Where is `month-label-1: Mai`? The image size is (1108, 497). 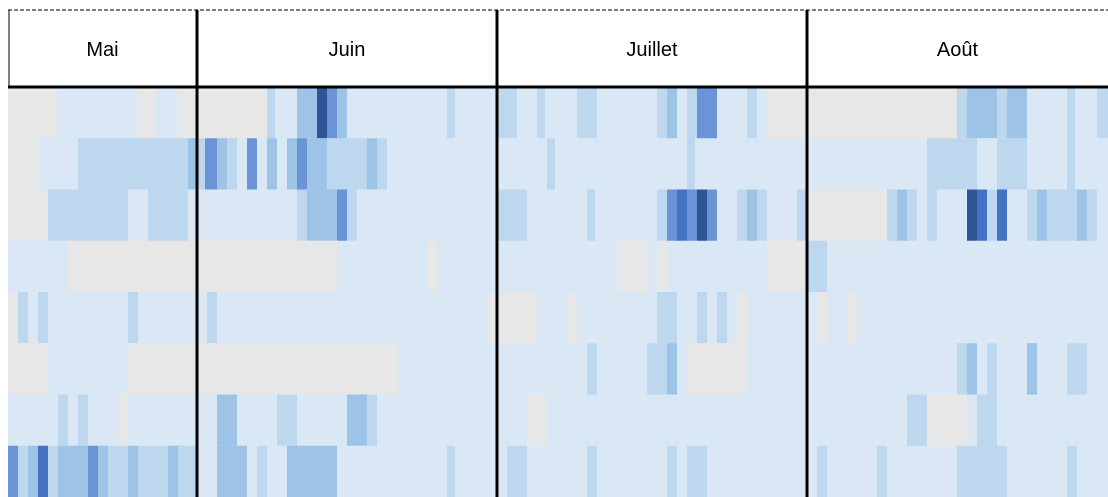 month-label-1: Mai is located at coordinates (102, 50).